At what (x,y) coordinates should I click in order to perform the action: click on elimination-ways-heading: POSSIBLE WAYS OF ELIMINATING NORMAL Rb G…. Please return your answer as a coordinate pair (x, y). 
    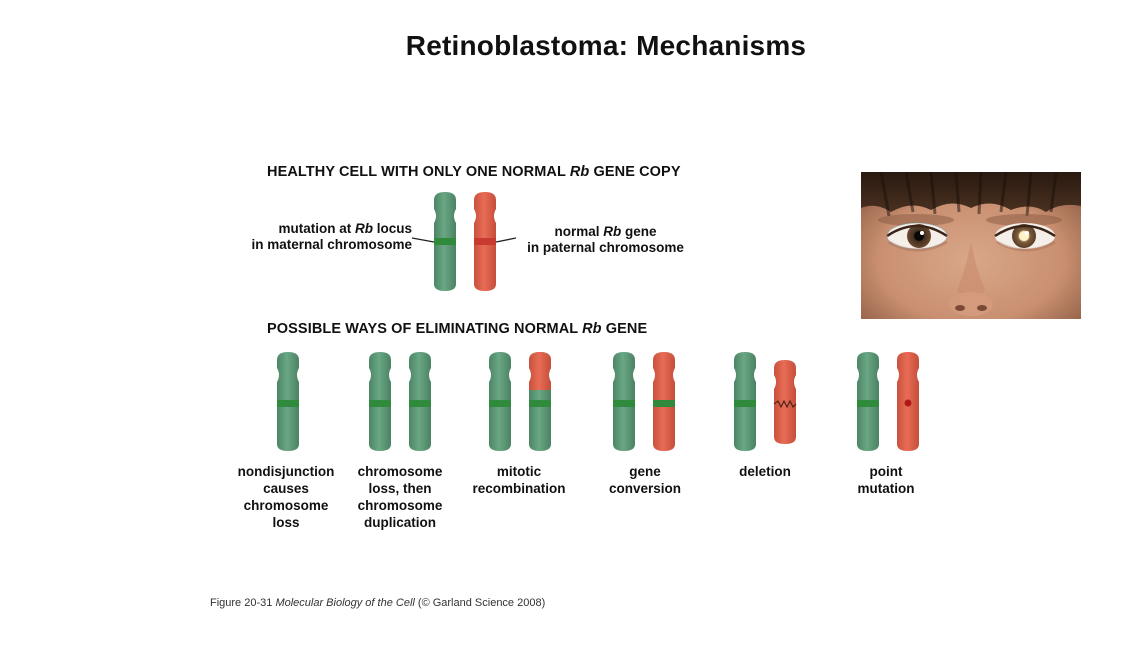
    Looking at the image, I should click on (457, 329).